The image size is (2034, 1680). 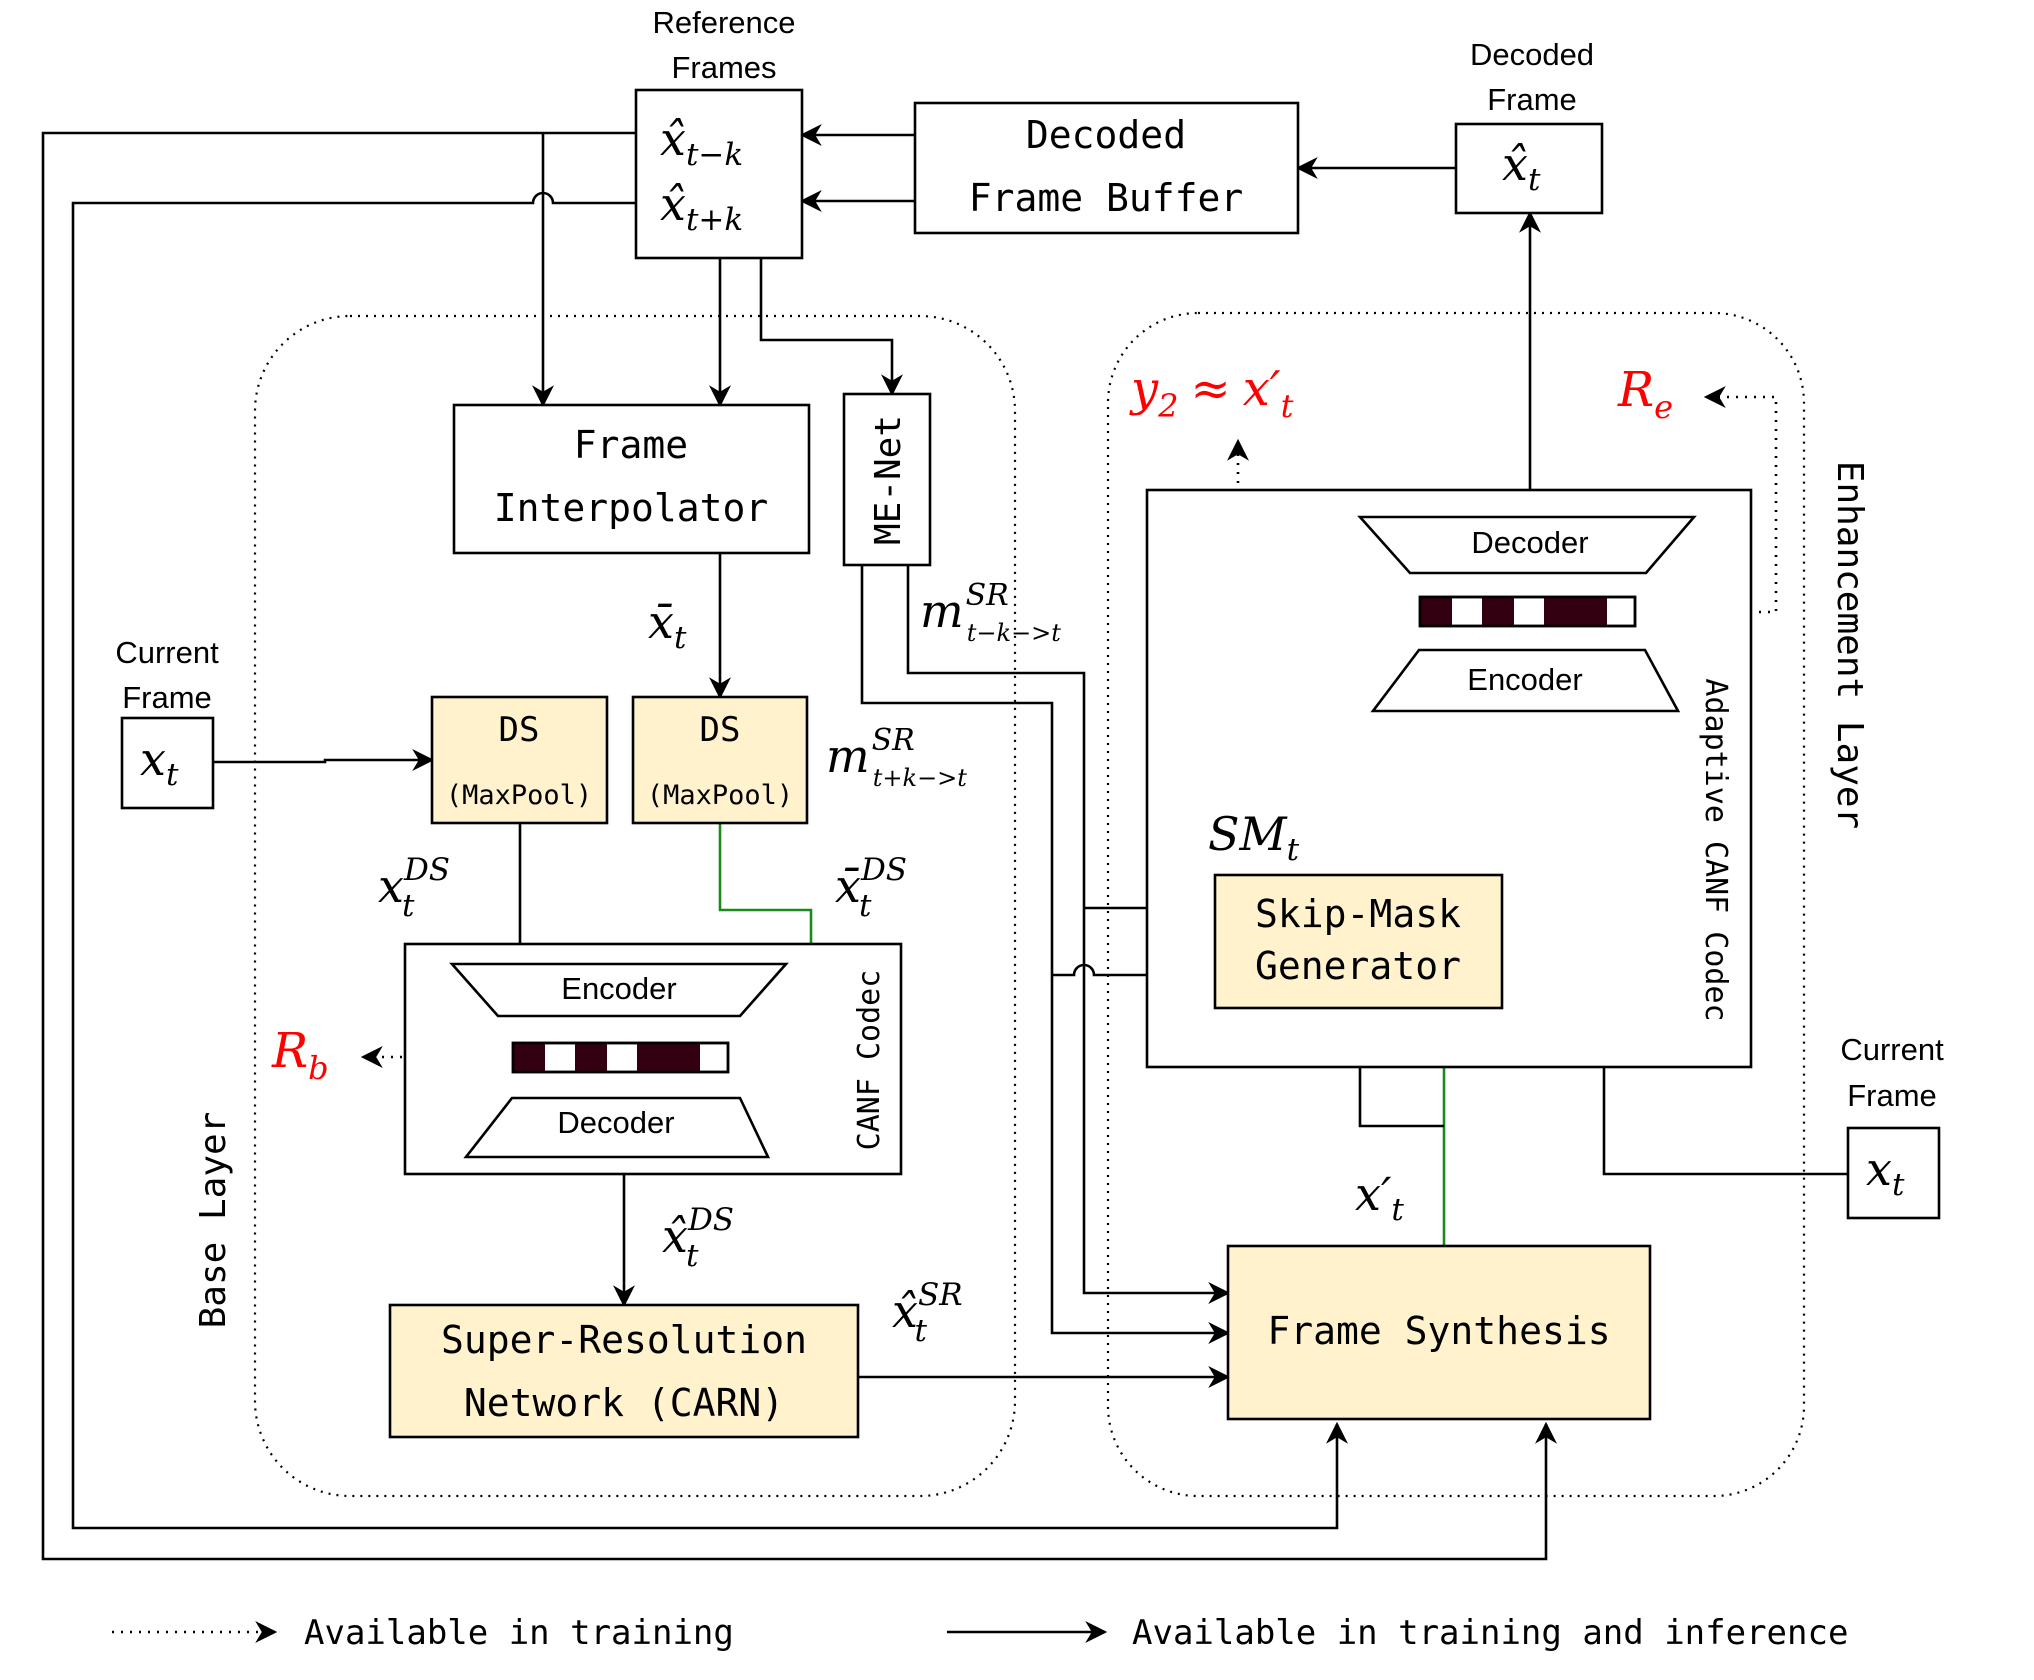 I want to click on decoded-frame-symbol: x̂t, so click(x=1521, y=167).